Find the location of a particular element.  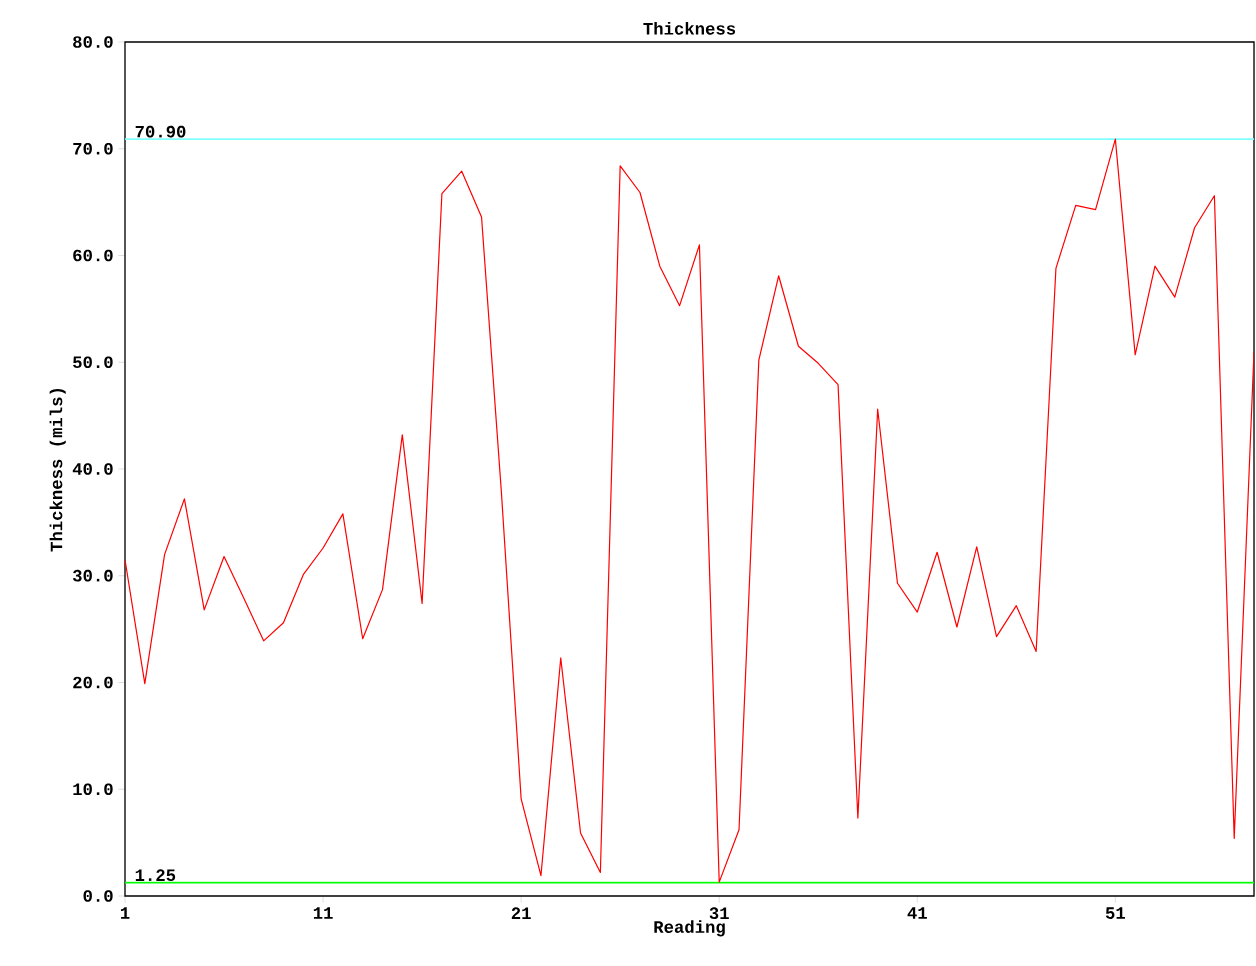

y-tick-label: 80.0 is located at coordinates (93, 42).